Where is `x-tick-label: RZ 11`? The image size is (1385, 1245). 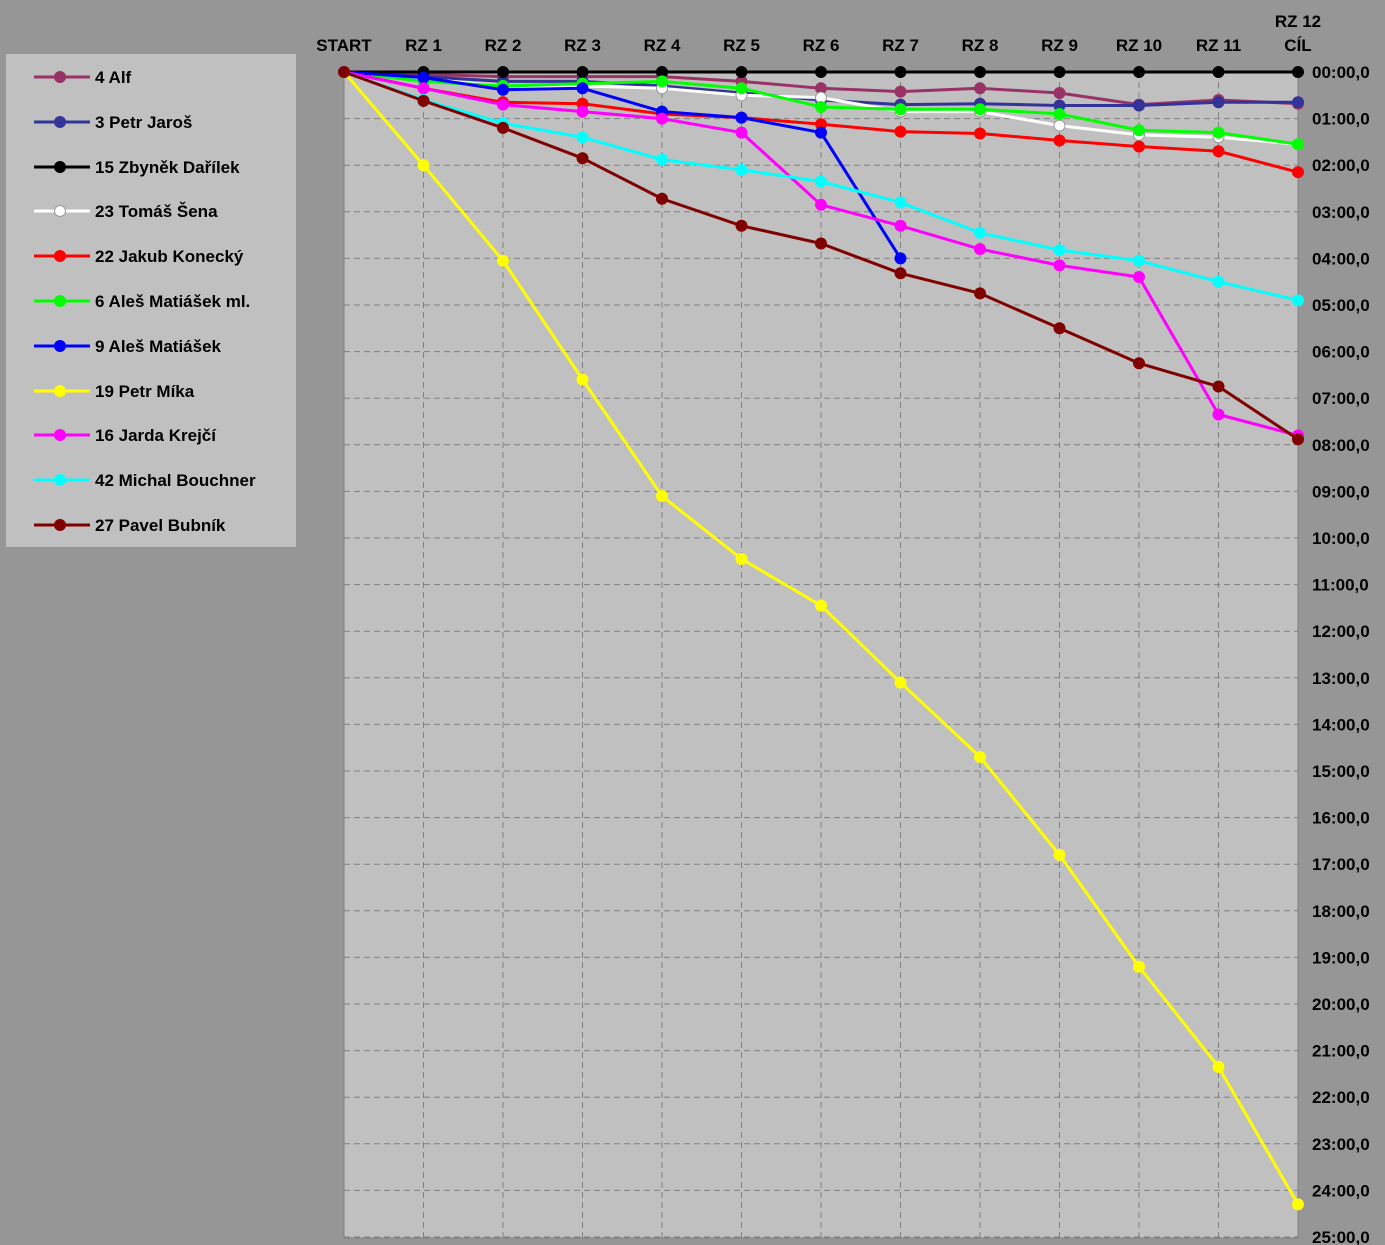 x-tick-label: RZ 11 is located at coordinates (1218, 45).